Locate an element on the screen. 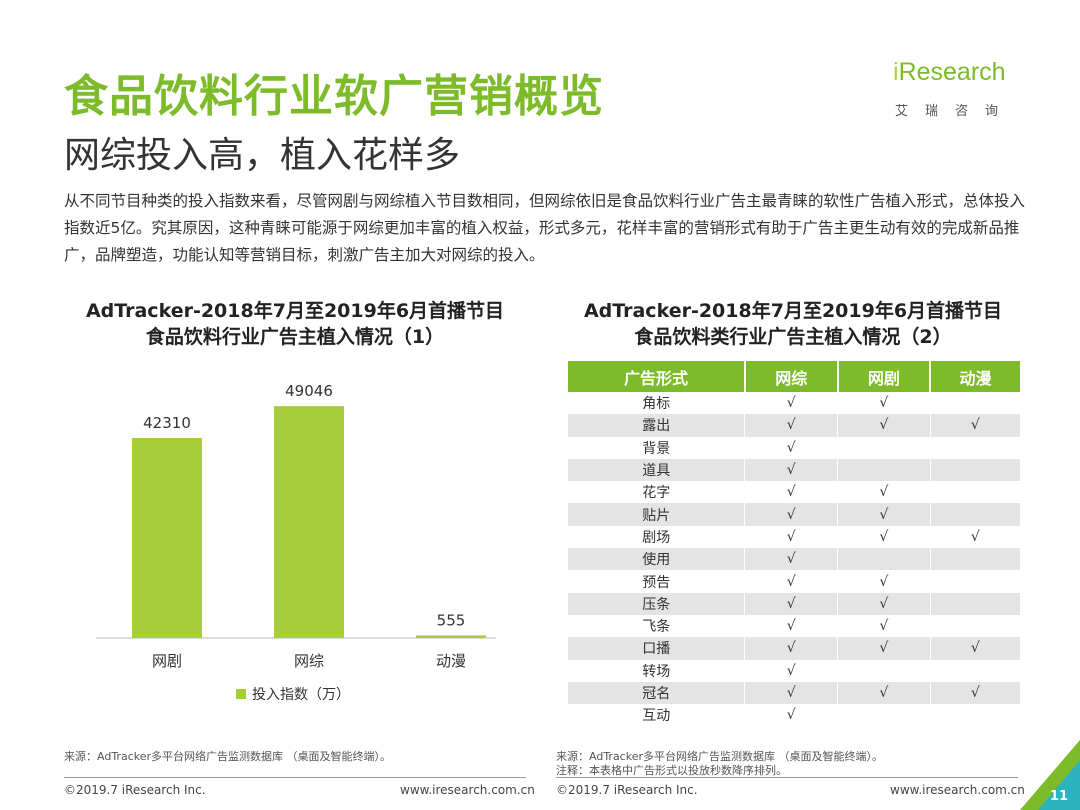  table-header-cell: 网剧 is located at coordinates (884, 376).